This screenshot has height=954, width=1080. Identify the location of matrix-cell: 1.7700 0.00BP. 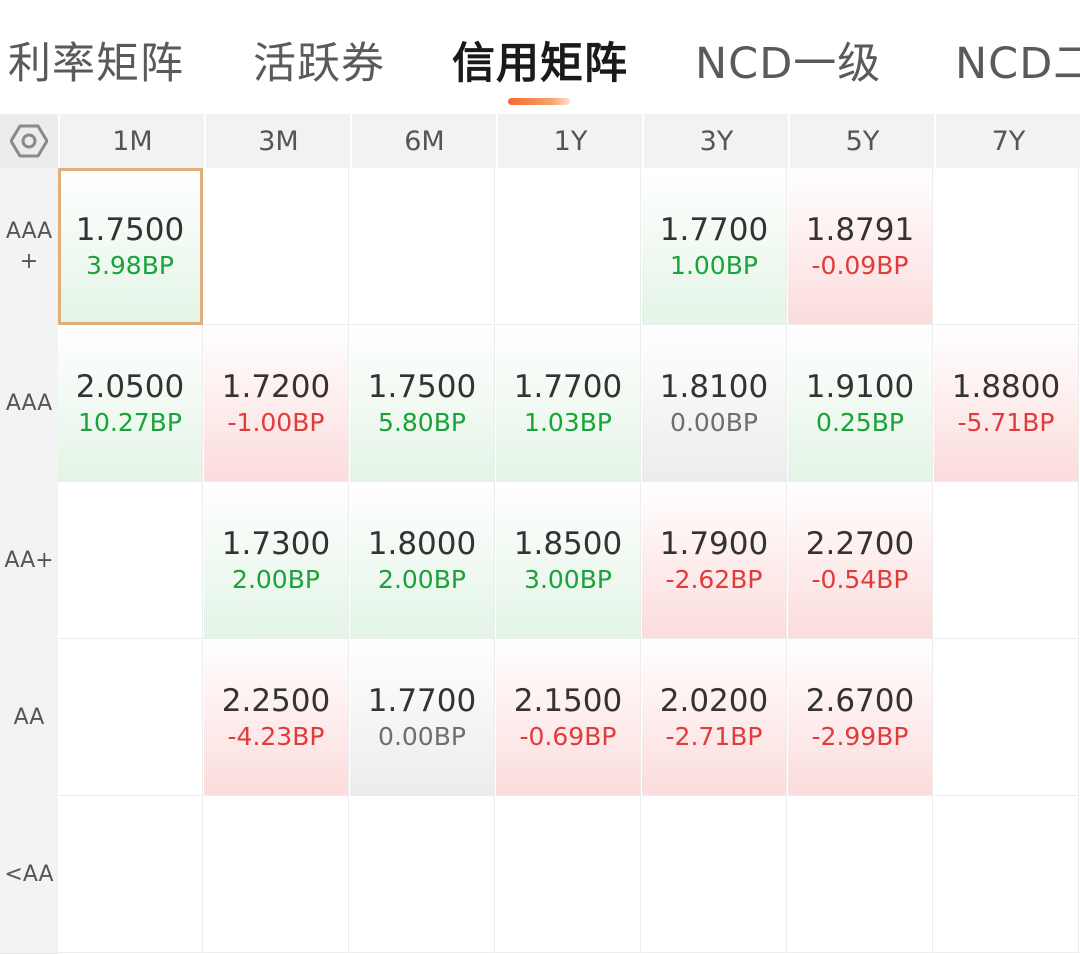
(422, 717).